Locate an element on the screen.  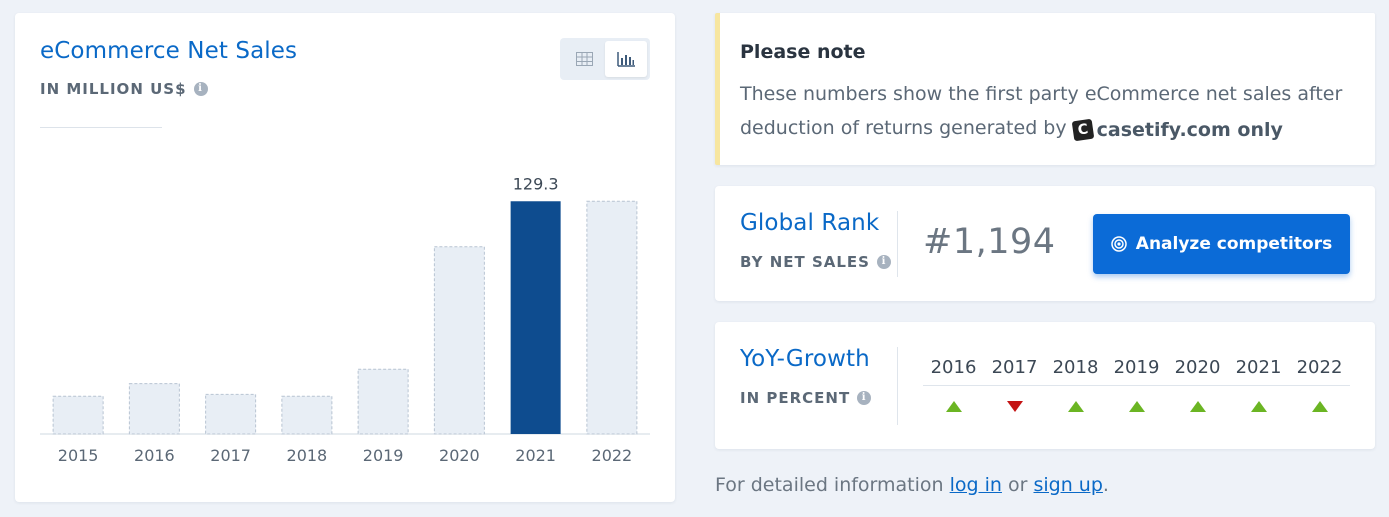
rank-subtitle: BY NET SALES i is located at coordinates (815, 262).